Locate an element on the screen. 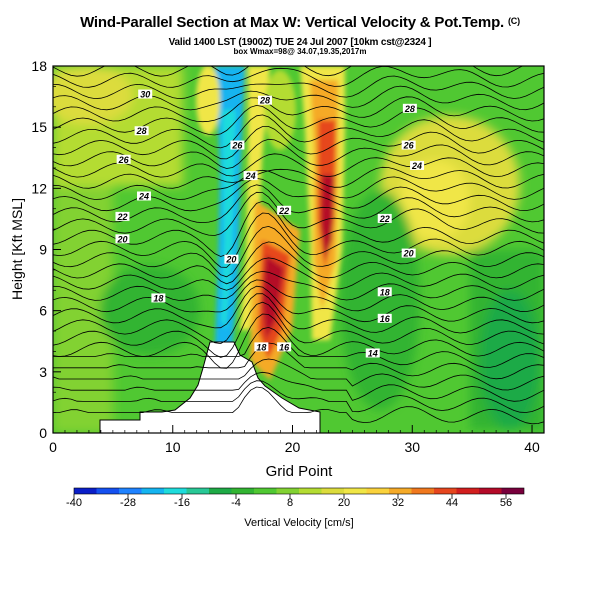  downdraft-core is located at coordinates (228, 220).